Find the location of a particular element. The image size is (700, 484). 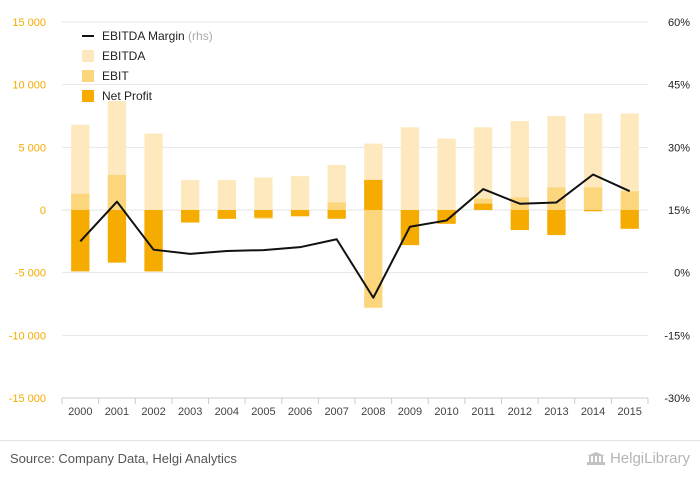

x-tick-label: 2006 is located at coordinates (300, 412).